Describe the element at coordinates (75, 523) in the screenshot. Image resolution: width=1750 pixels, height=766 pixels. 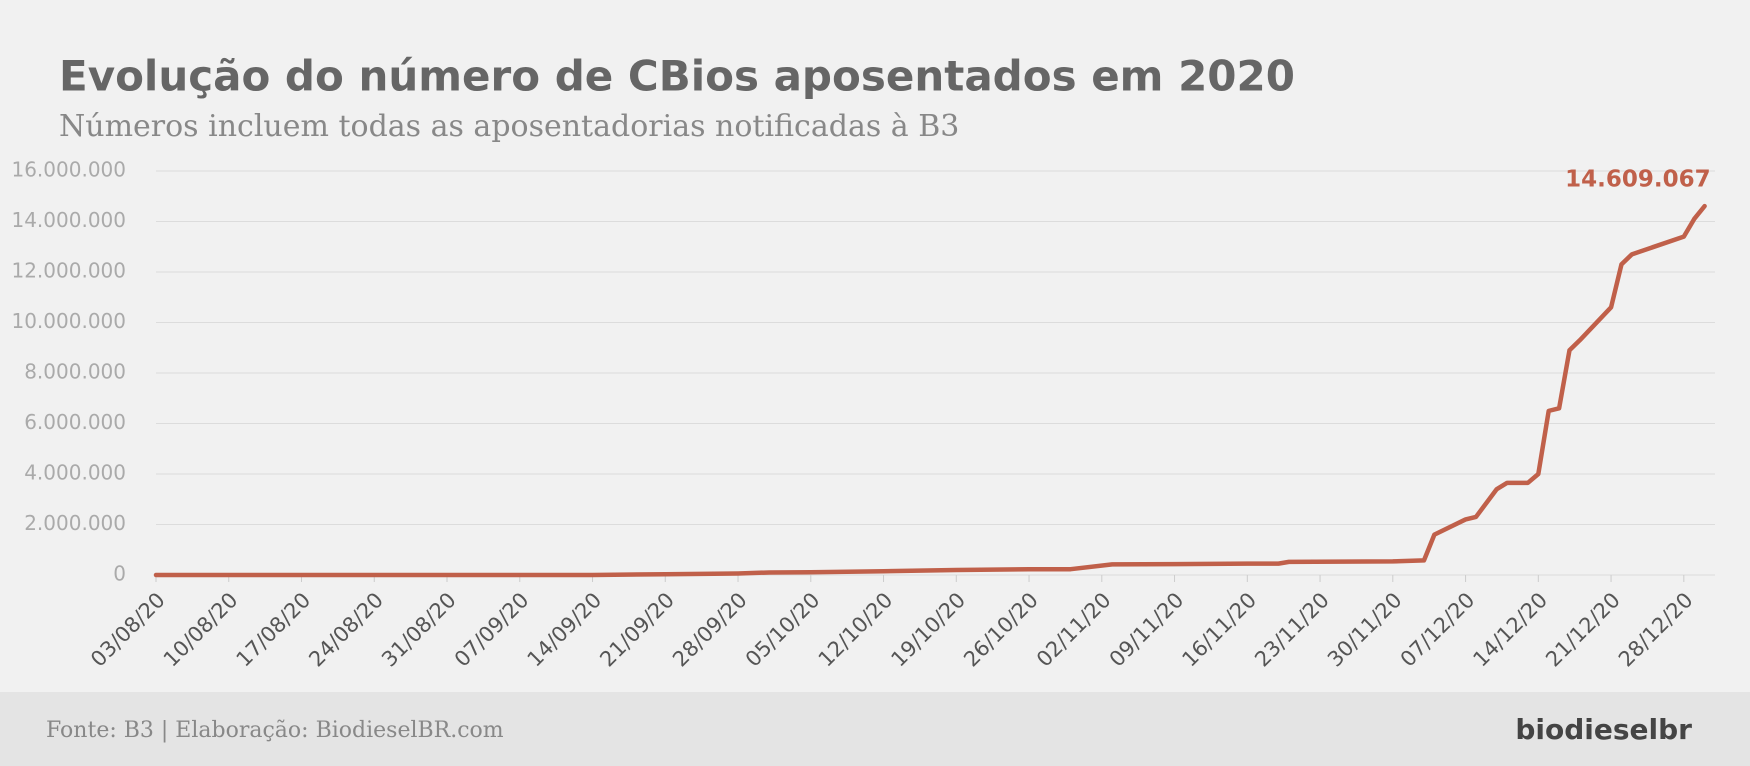
I see `y-tick-label: 2.000.000` at that location.